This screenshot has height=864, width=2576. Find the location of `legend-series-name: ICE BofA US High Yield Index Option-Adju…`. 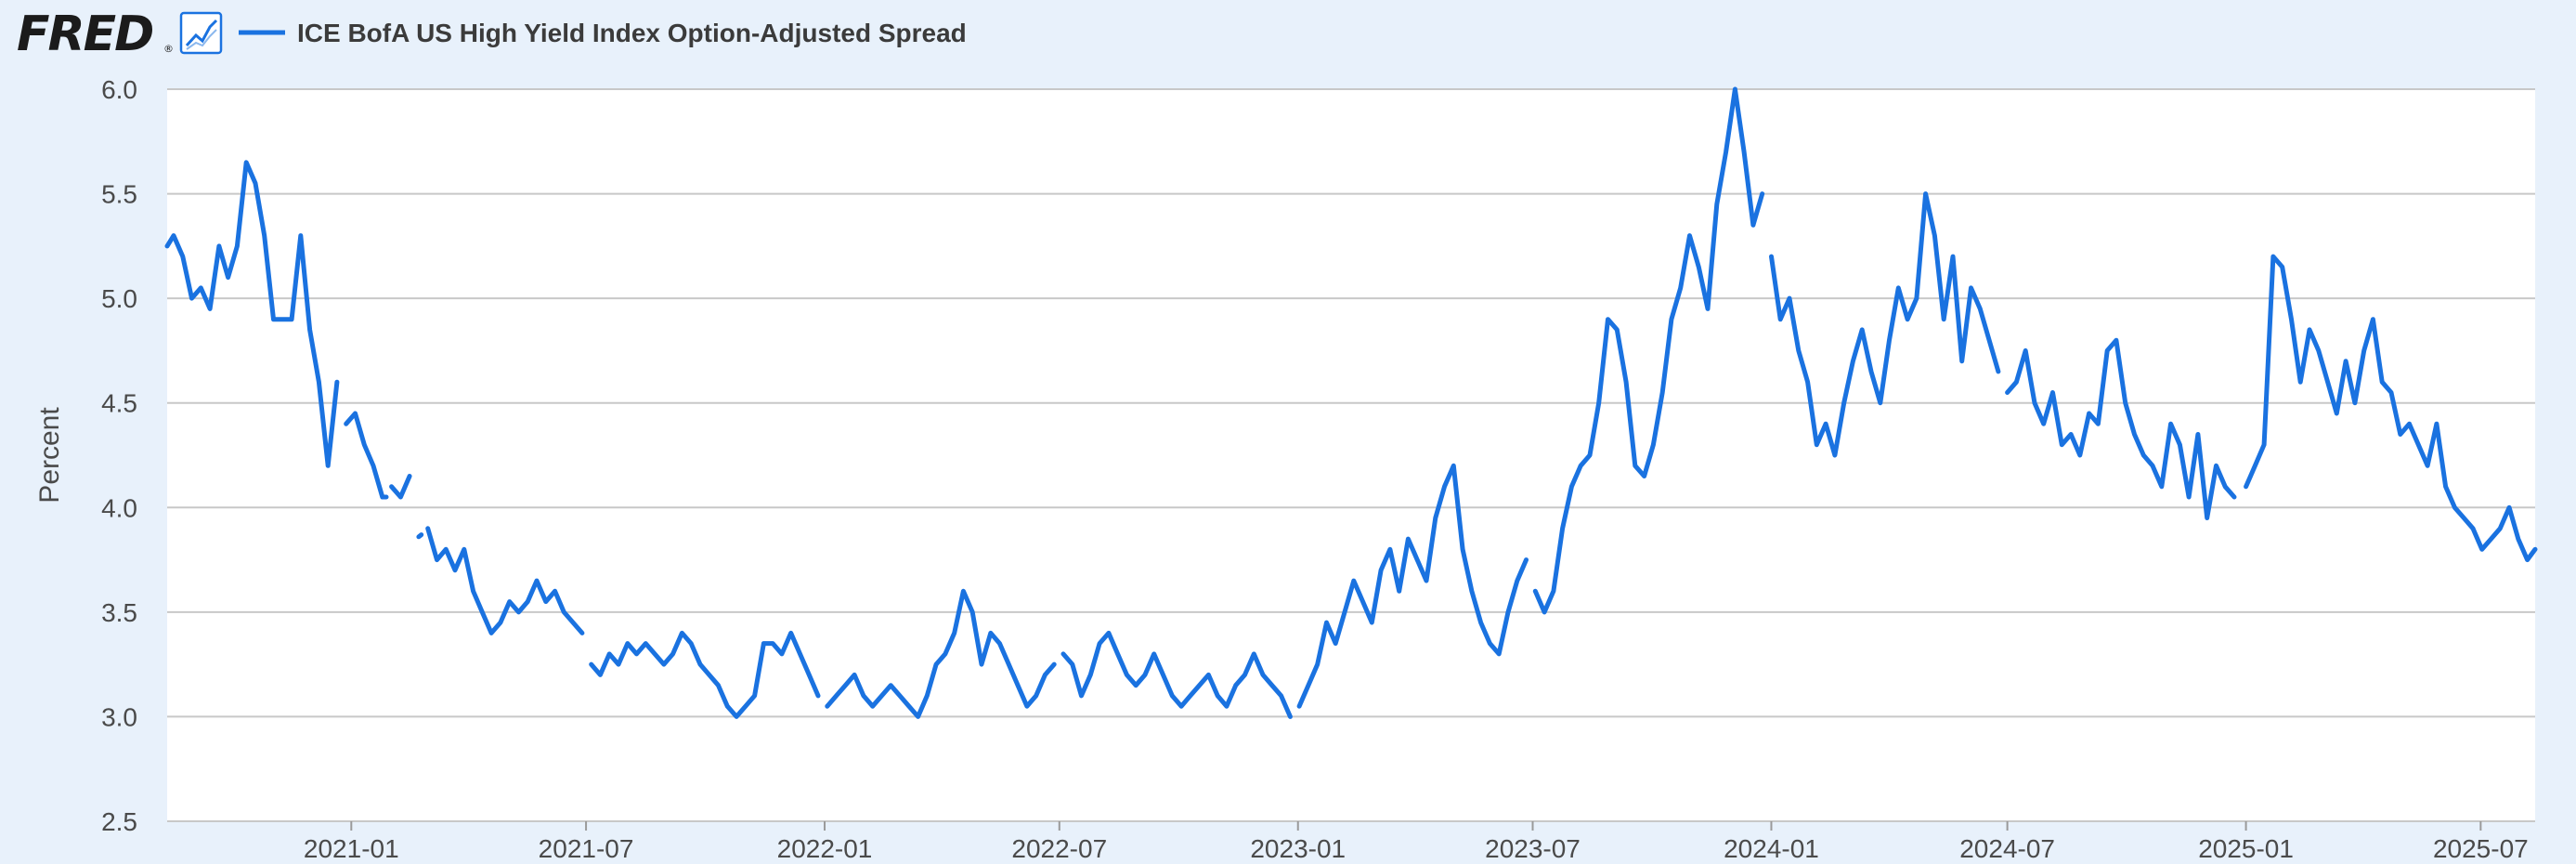

legend-series-name: ICE BofA US High Yield Index Option-Adju… is located at coordinates (632, 33).